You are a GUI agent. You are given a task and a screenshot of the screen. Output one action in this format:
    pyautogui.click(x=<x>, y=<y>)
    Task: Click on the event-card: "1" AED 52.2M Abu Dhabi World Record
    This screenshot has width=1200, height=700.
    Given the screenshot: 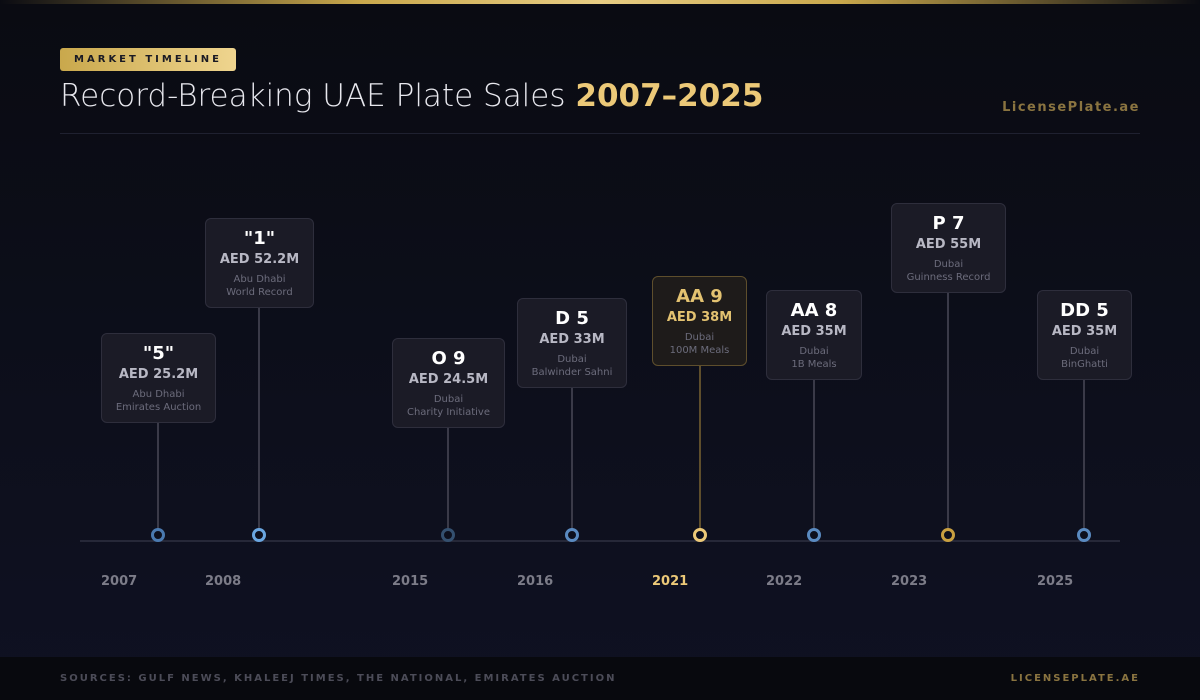 What is the action you would take?
    pyautogui.click(x=259, y=263)
    